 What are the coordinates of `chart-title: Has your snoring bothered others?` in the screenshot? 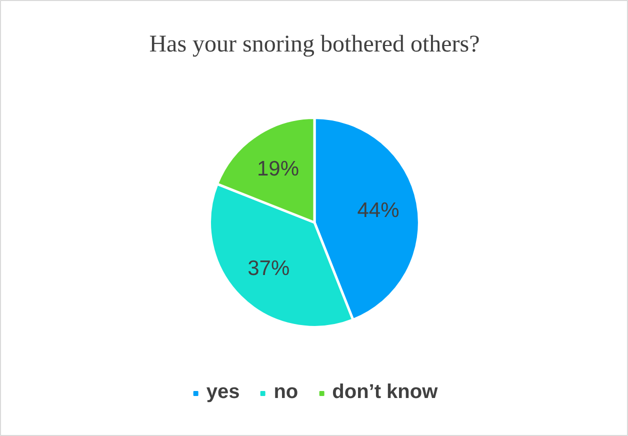 It's located at (314, 45).